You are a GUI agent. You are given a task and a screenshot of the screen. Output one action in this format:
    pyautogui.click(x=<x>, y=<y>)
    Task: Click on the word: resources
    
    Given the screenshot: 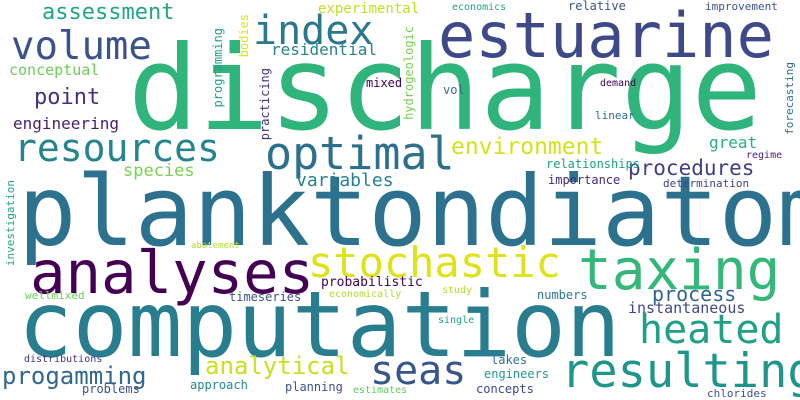 What is the action you would take?
    pyautogui.click(x=117, y=148)
    